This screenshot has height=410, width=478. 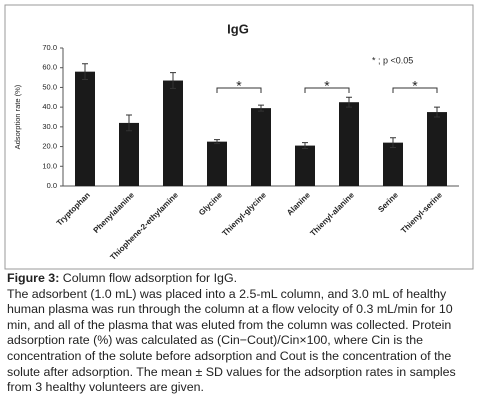 I want to click on y-tick-label: 30.0, so click(x=49, y=126).